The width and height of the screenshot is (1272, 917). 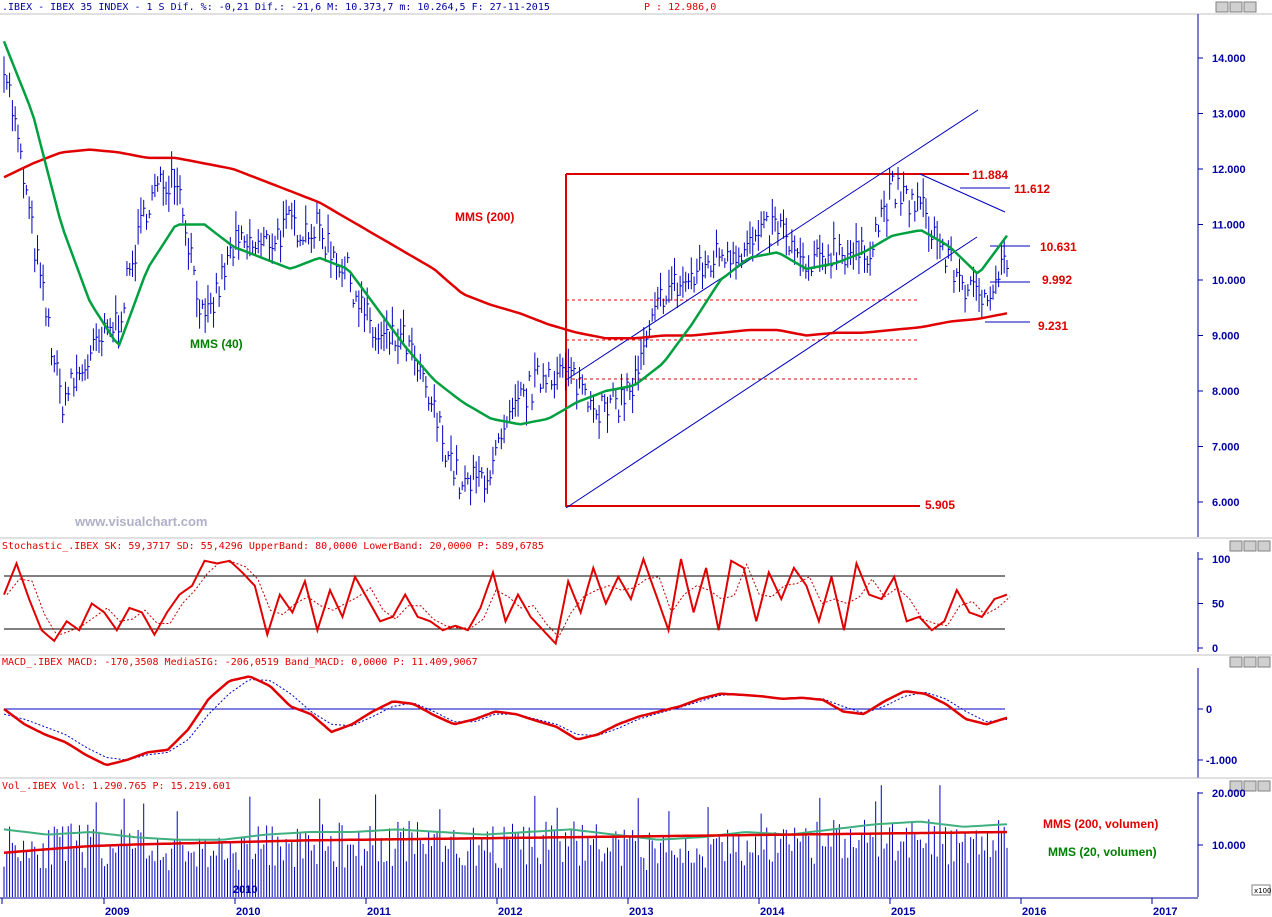 I want to click on vol-inner-year-label: 2010, so click(x=245, y=890).